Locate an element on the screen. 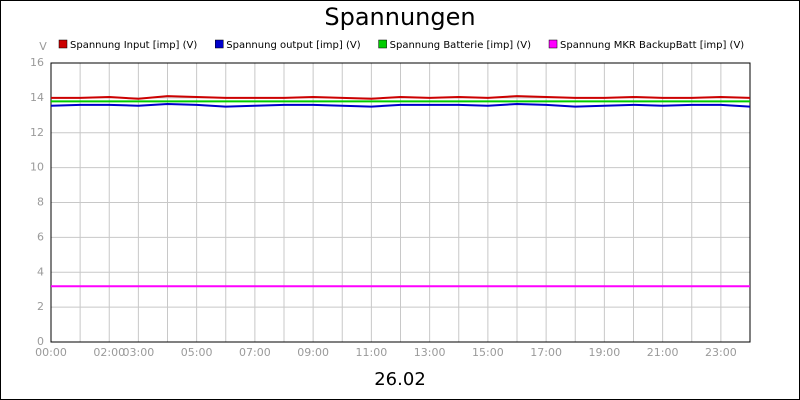 This screenshot has height=400, width=800. y-tick-label: 6 is located at coordinates (40, 236).